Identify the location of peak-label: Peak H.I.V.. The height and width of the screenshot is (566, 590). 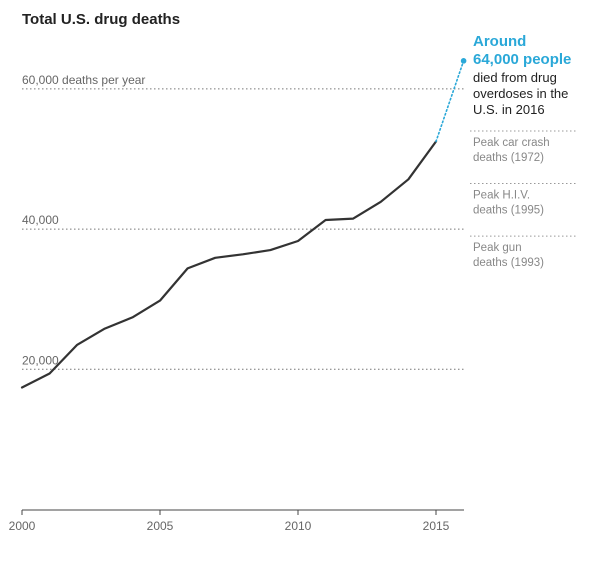
(501, 196).